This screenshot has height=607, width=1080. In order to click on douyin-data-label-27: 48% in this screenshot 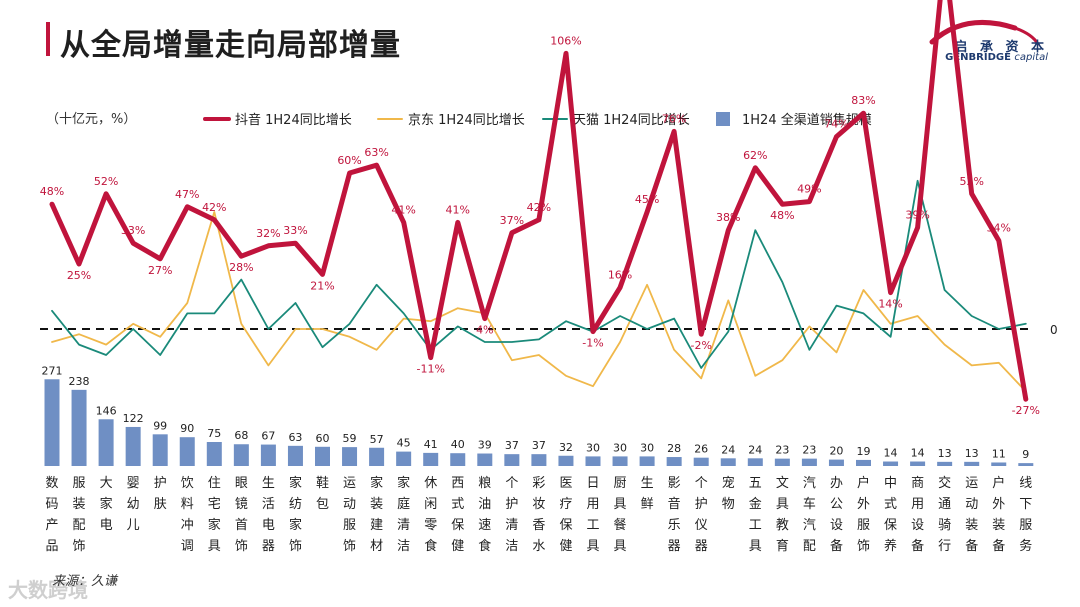, I will do `click(782, 215)`.